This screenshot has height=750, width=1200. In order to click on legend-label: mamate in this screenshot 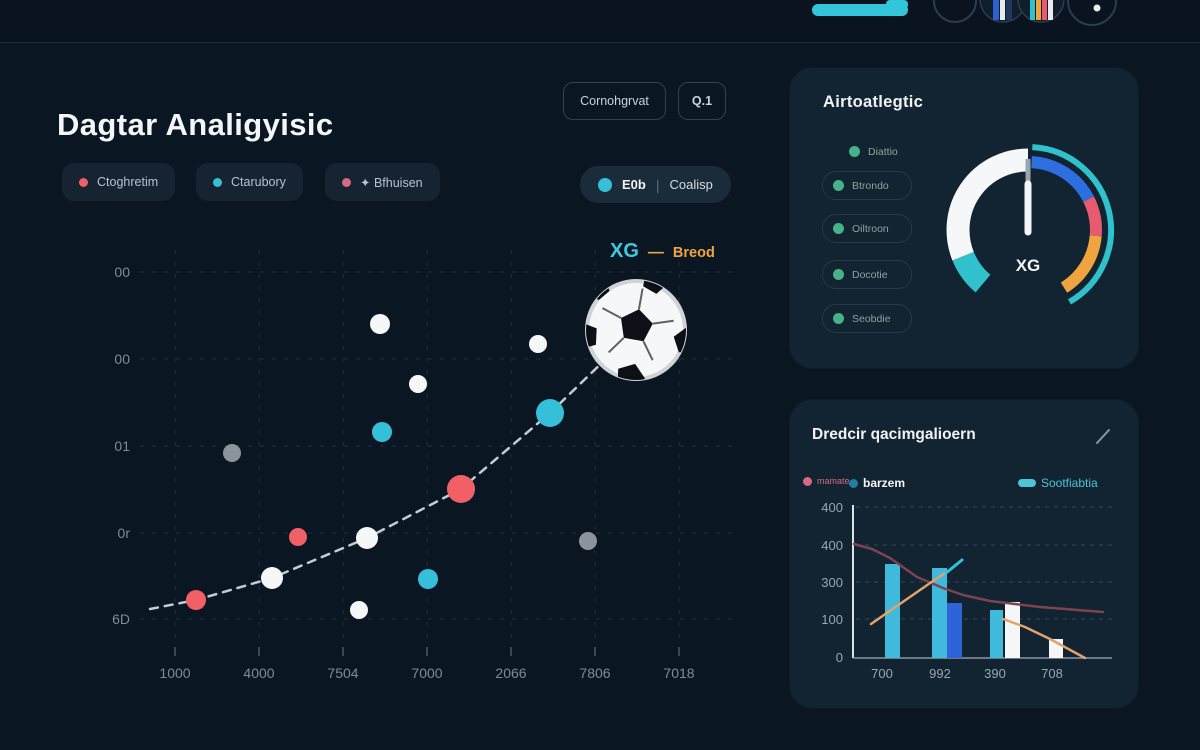, I will do `click(833, 481)`.